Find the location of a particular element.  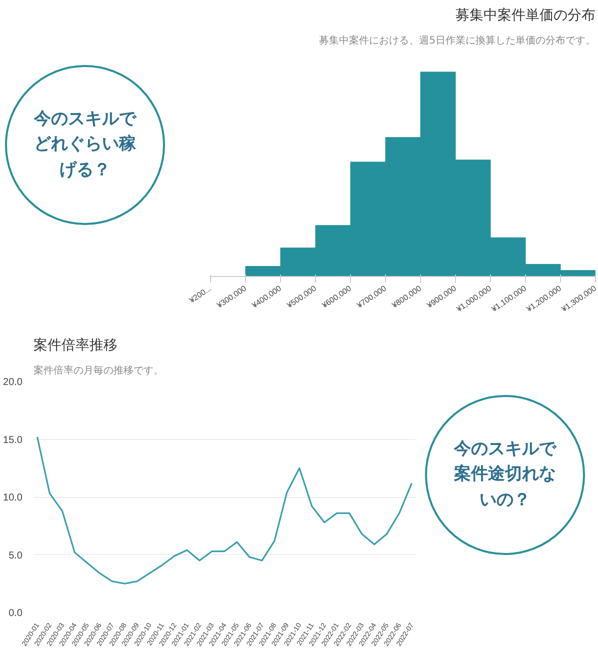

chart-subtitle: 案件倍率の月毎の推移です。 is located at coordinates (99, 370).